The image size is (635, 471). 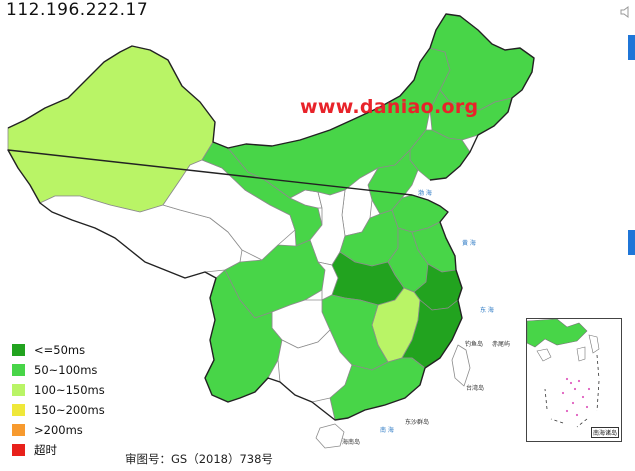 What do you see at coordinates (66, 370) in the screenshot?
I see `legend-label: 50~100ms` at bounding box center [66, 370].